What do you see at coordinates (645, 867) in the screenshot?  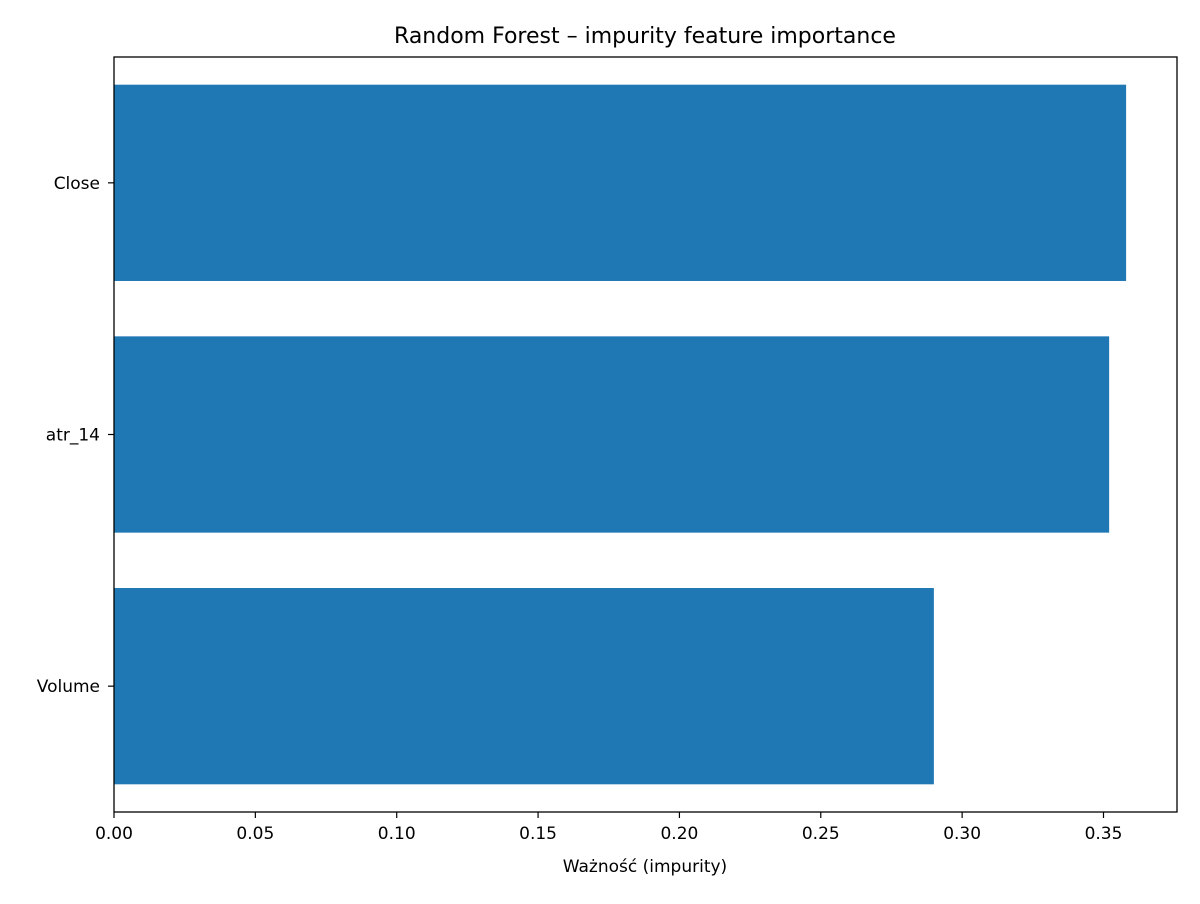 I see `x-axis-label: Ważność (impurity)` at bounding box center [645, 867].